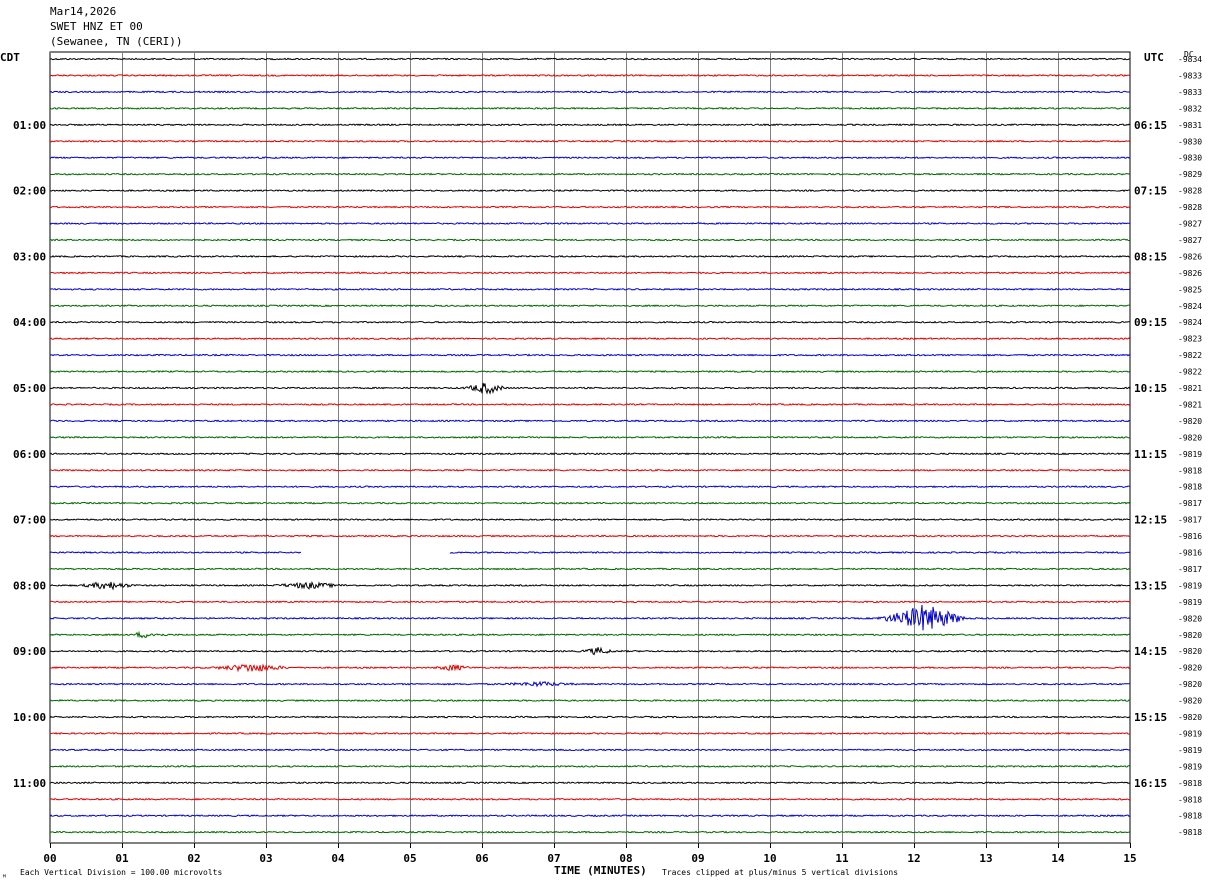  What do you see at coordinates (697, 858) in the screenshot?
I see `x-tick-label: 09` at bounding box center [697, 858].